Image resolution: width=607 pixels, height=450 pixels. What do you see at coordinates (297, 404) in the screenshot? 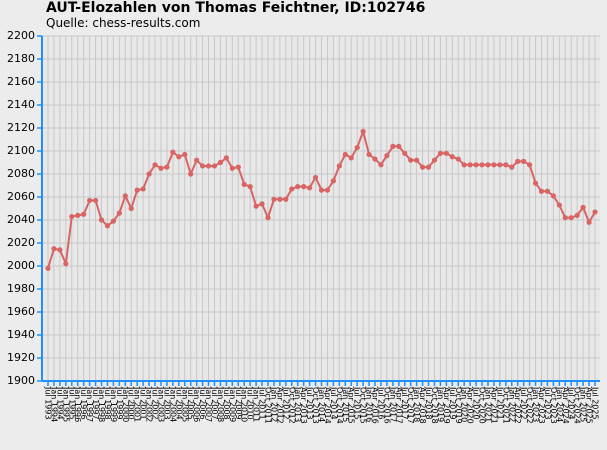
I see `x-tick-label: Jan 2013` at bounding box center [297, 404].